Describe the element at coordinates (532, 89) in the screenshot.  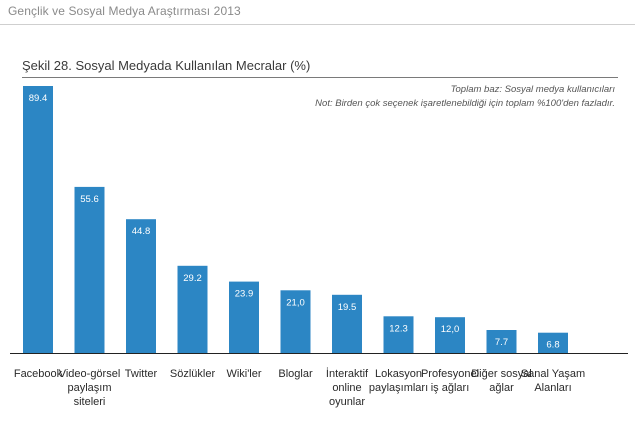
I see `base-note: Toplam baz: Sosyal medya kullanıcıları` at that location.